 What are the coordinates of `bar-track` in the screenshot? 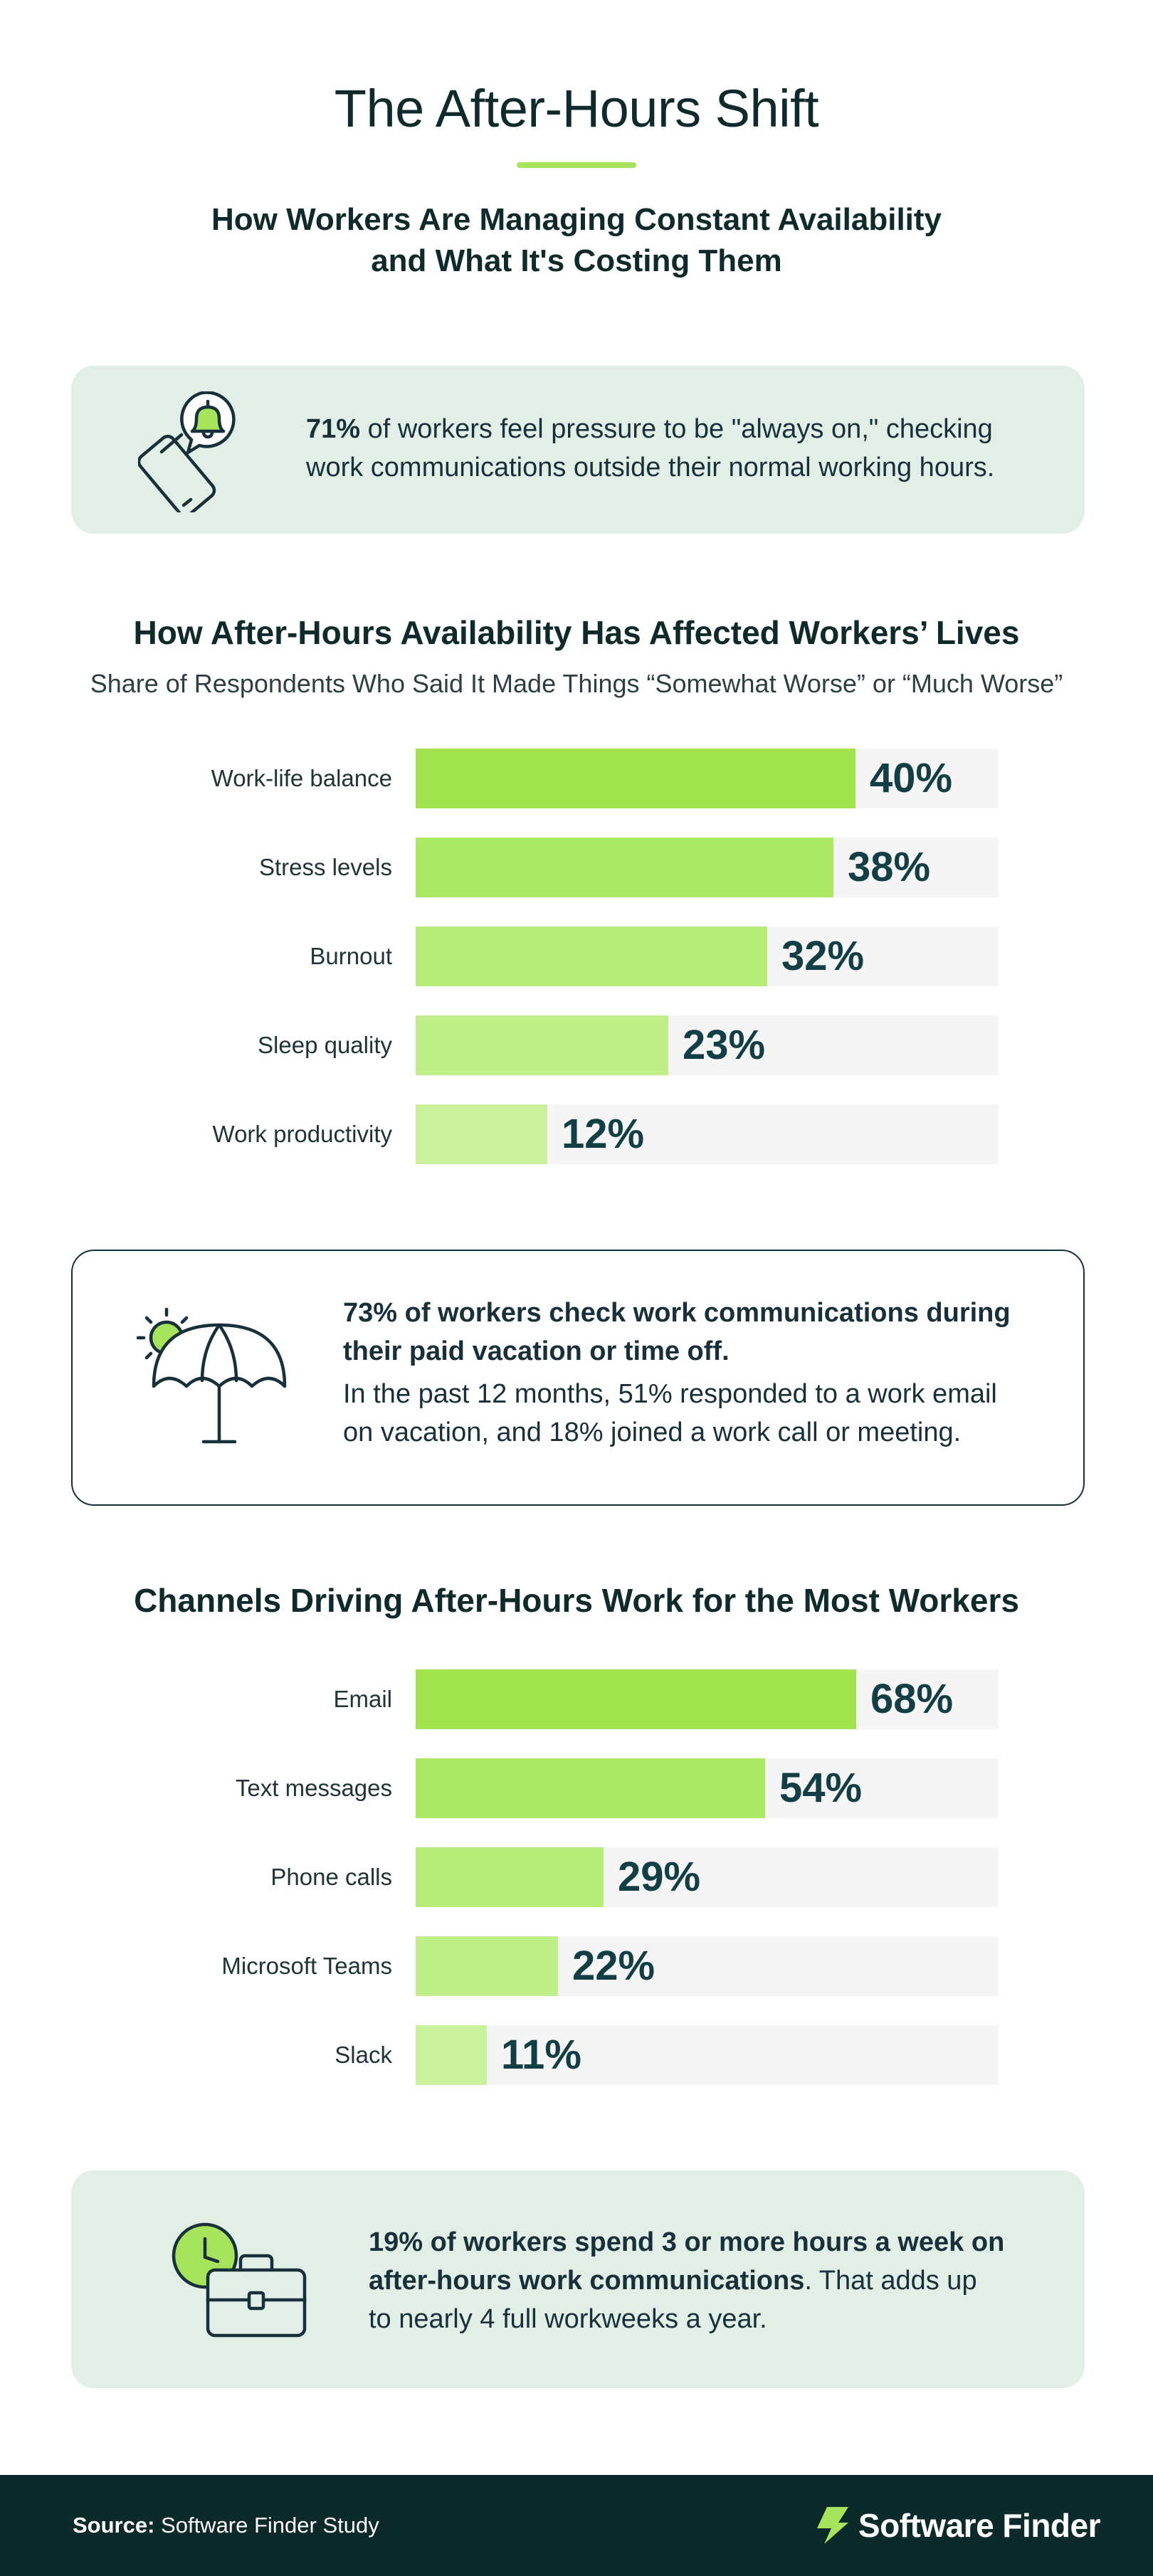 It's located at (707, 2055).